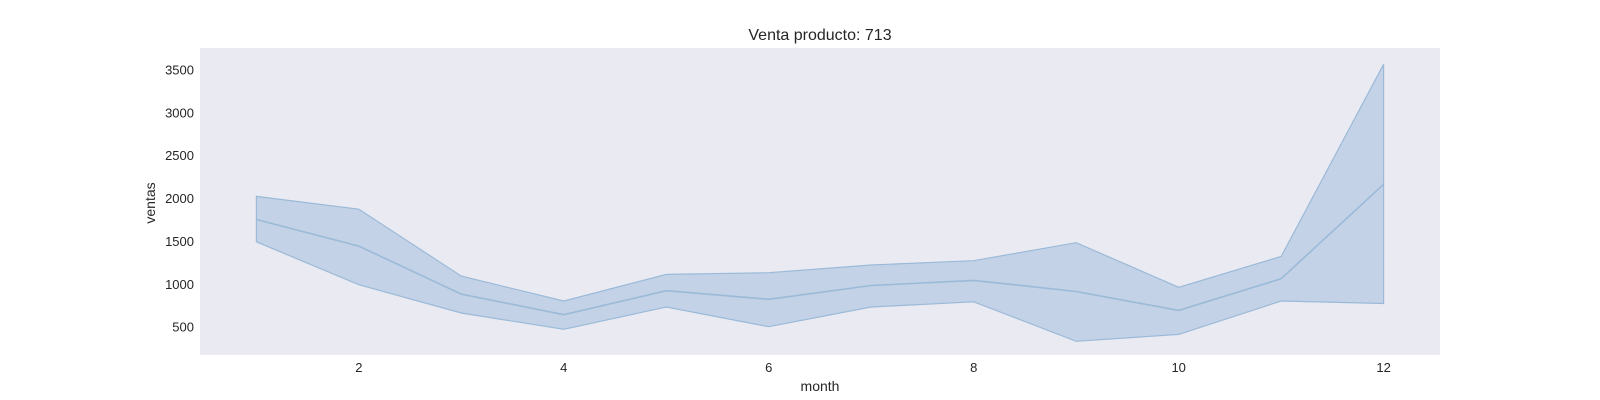  I want to click on y-tick-label: 3000, so click(179, 112).